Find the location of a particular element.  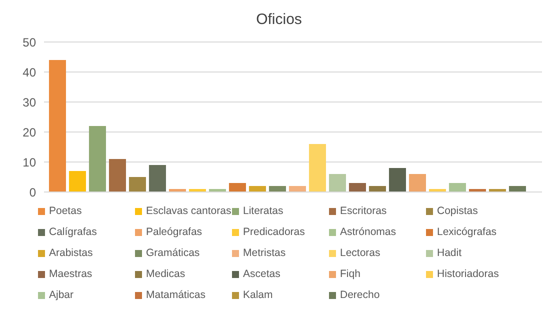

legend-label: Ajbar is located at coordinates (61, 295).